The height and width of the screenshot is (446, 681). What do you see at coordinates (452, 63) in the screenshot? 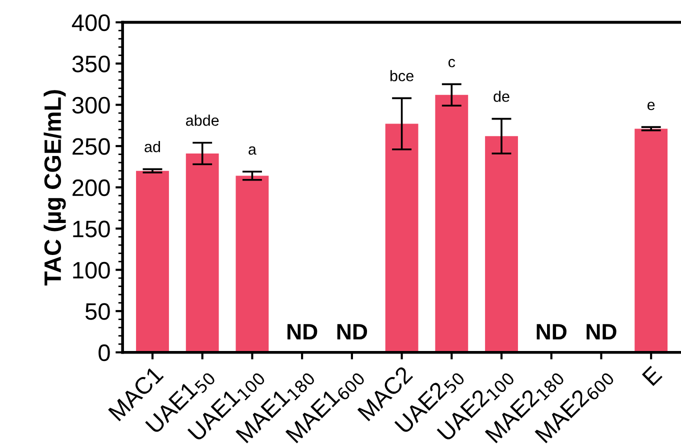
I see `data-label: c` at bounding box center [452, 63].